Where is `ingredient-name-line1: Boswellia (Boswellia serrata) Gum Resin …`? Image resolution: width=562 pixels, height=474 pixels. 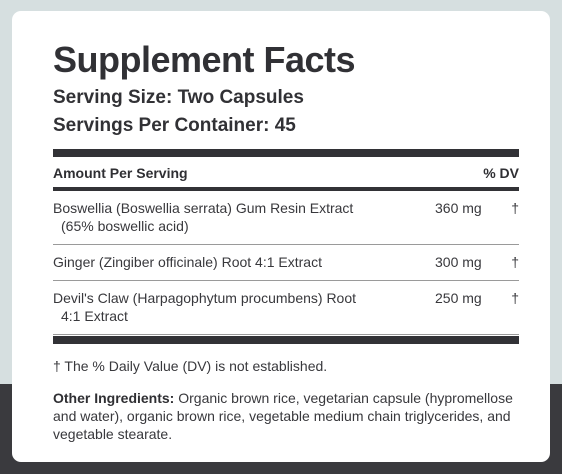
ingredient-name-line1: Boswellia (Boswellia serrata) Gum Resin … is located at coordinates (203, 208).